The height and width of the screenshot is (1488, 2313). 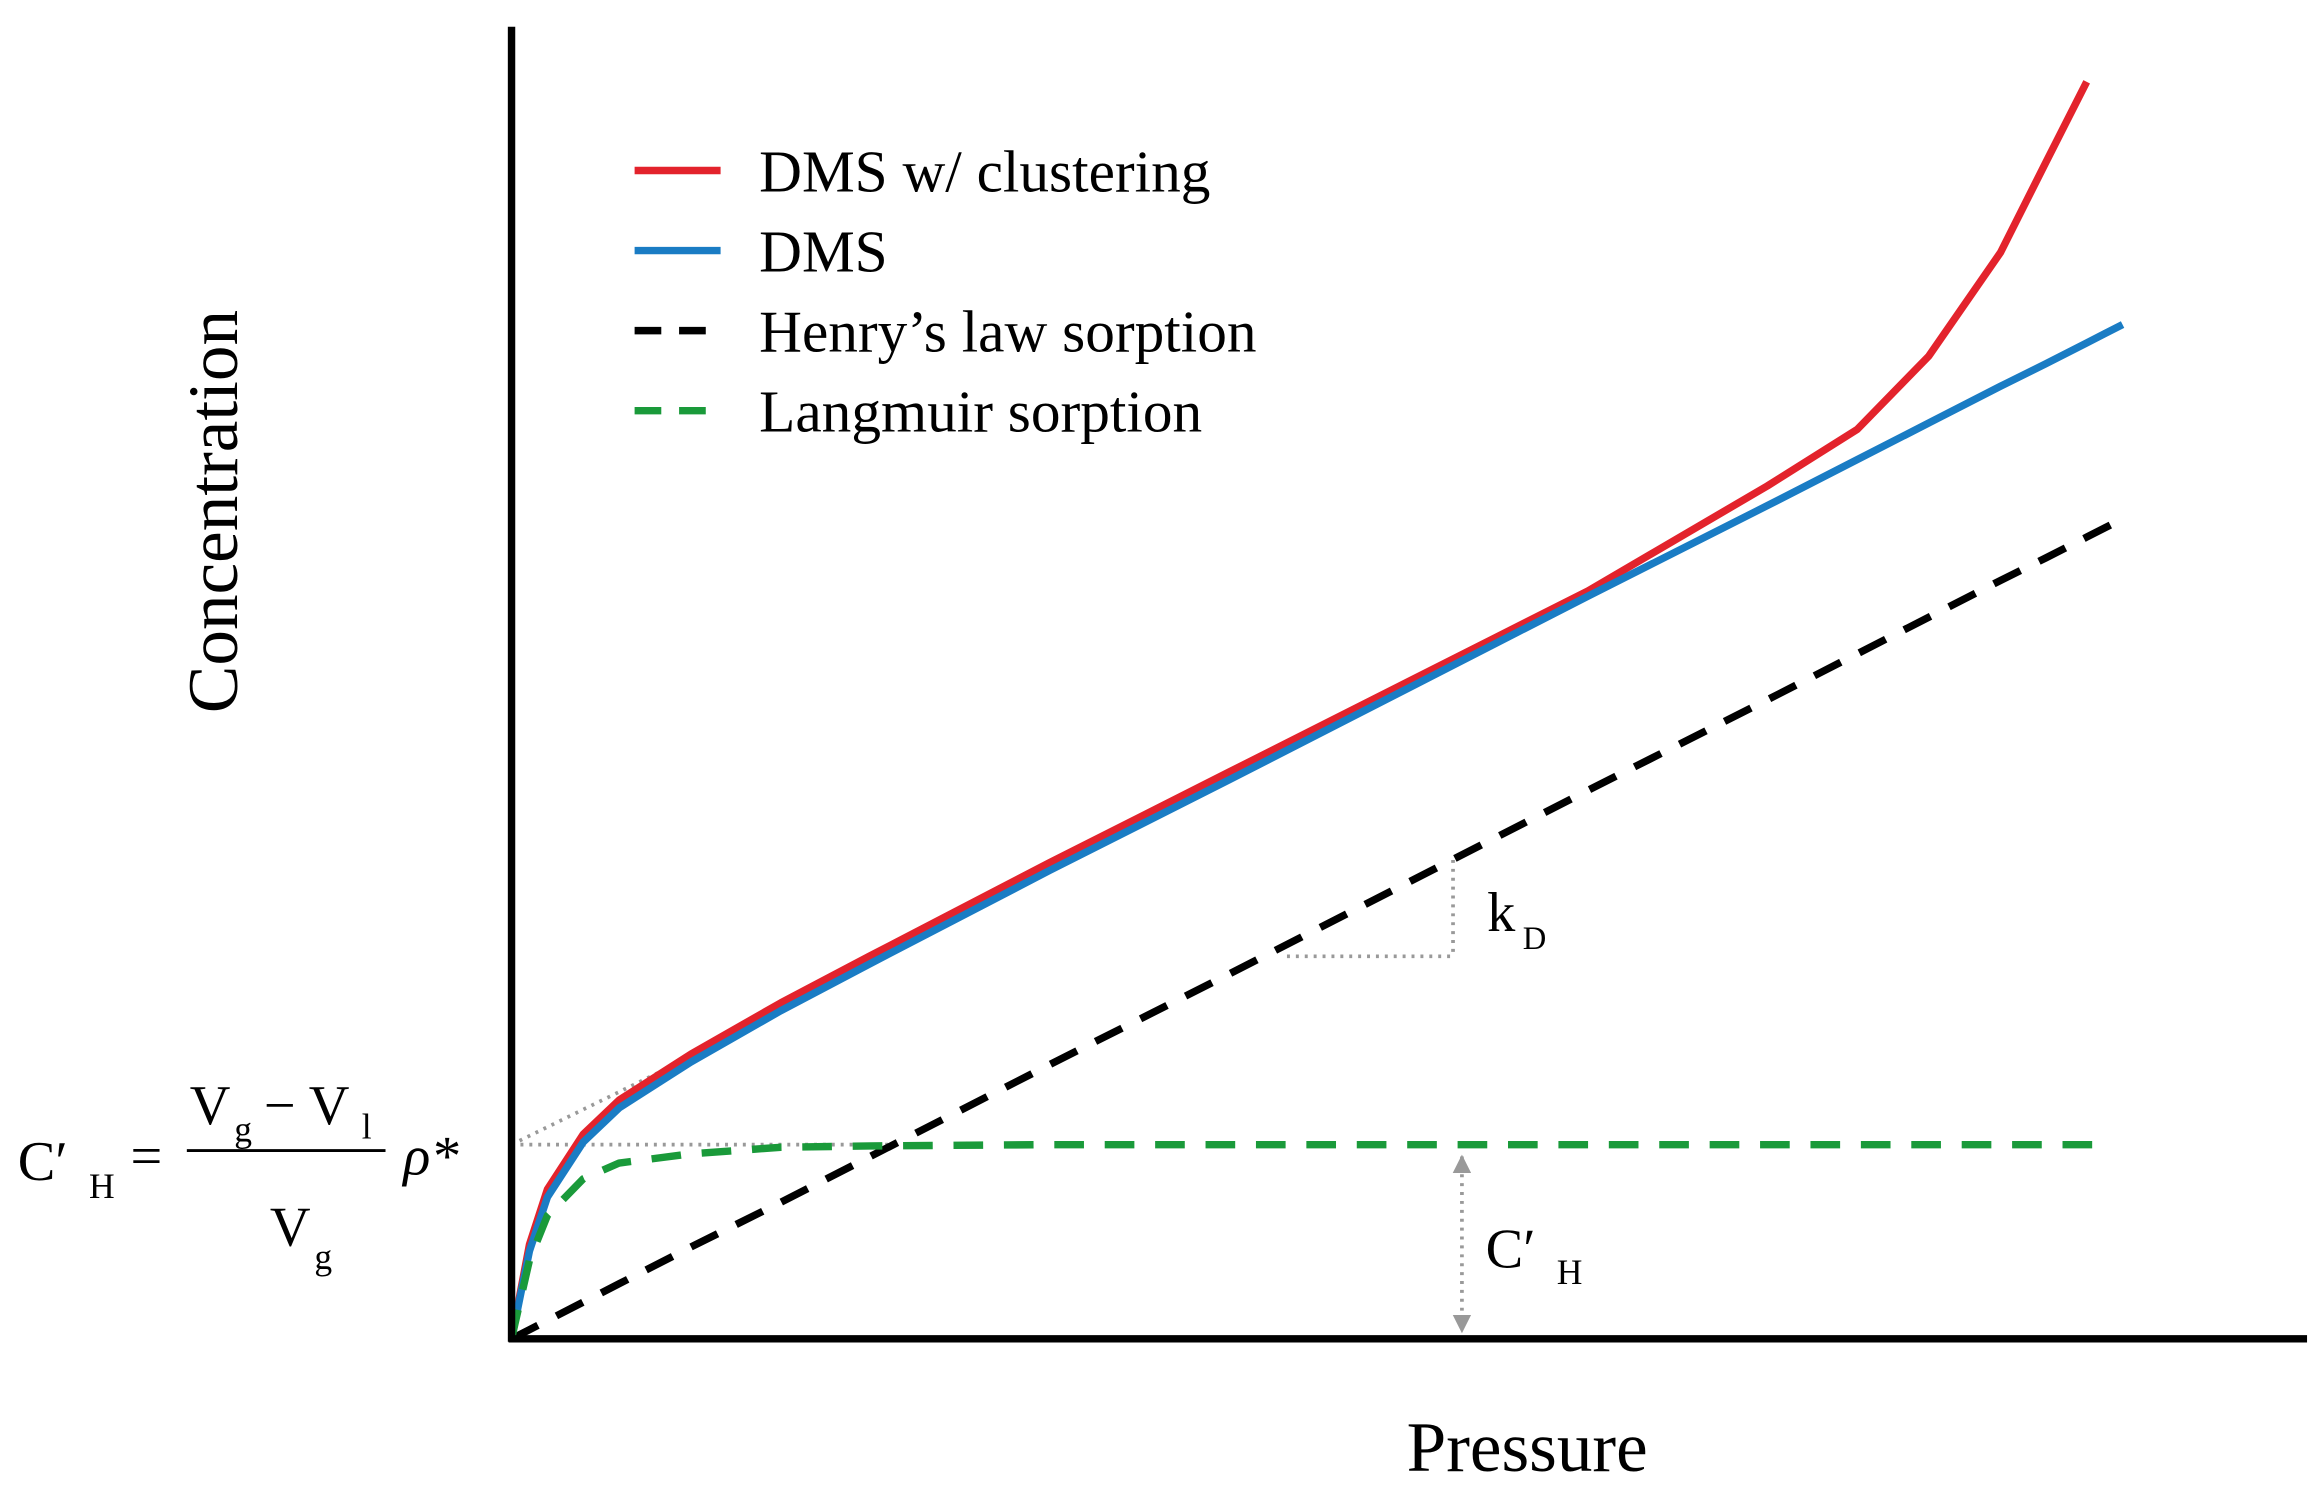 What do you see at coordinates (214, 511) in the screenshot?
I see `y-axis-label: Concentration` at bounding box center [214, 511].